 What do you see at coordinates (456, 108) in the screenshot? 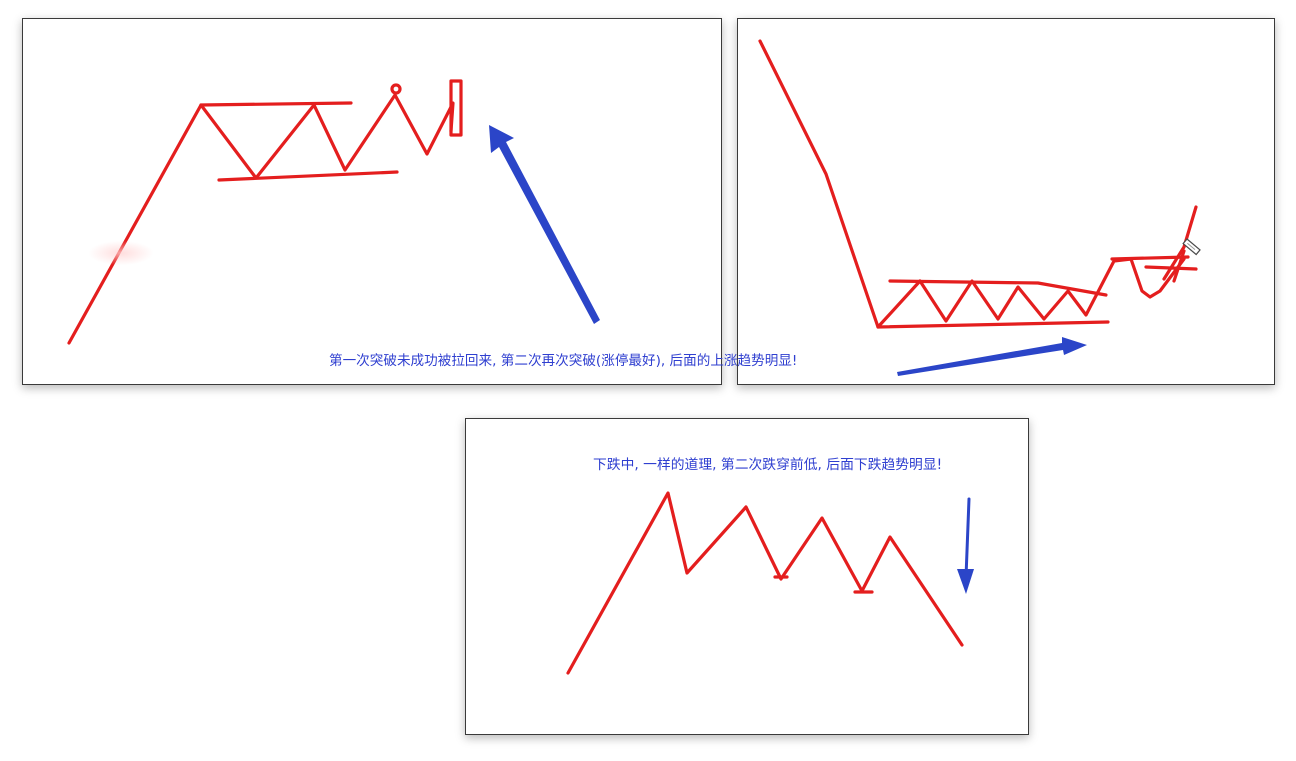
I see `limit-up-candle` at bounding box center [456, 108].